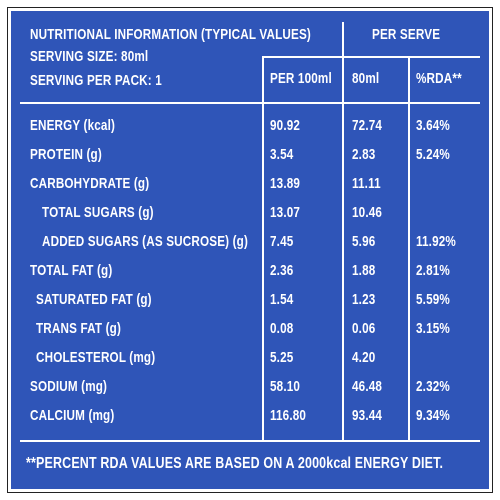 This screenshot has height=500, width=500. Describe the element at coordinates (433, 386) in the screenshot. I see `row-rda: 2.32%` at that location.